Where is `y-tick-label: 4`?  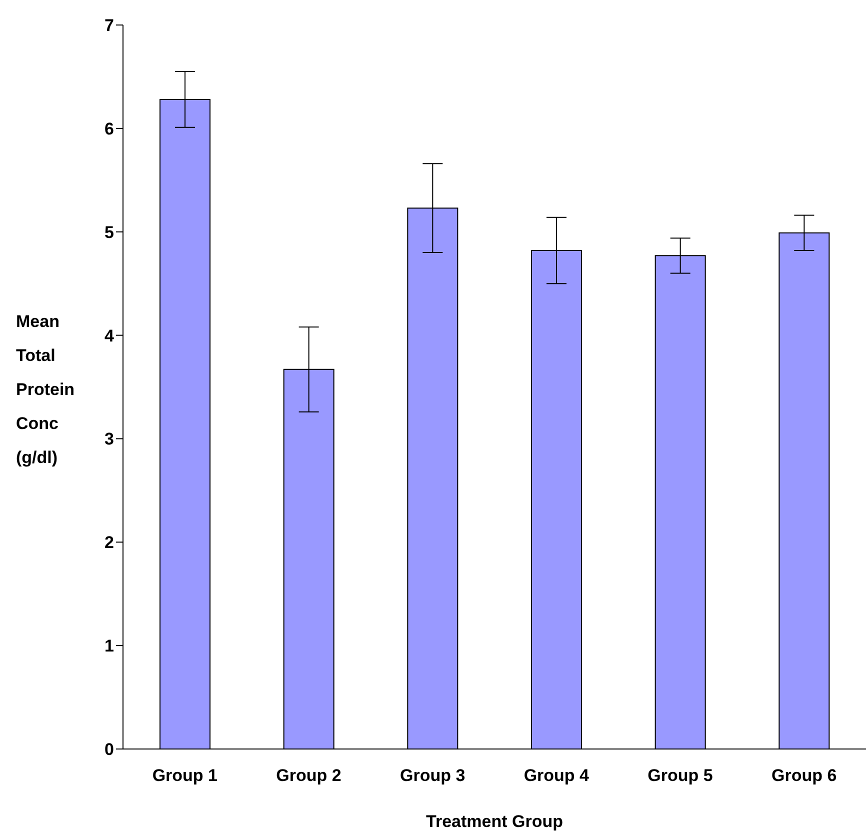 y-tick-label: 4 is located at coordinates (109, 336).